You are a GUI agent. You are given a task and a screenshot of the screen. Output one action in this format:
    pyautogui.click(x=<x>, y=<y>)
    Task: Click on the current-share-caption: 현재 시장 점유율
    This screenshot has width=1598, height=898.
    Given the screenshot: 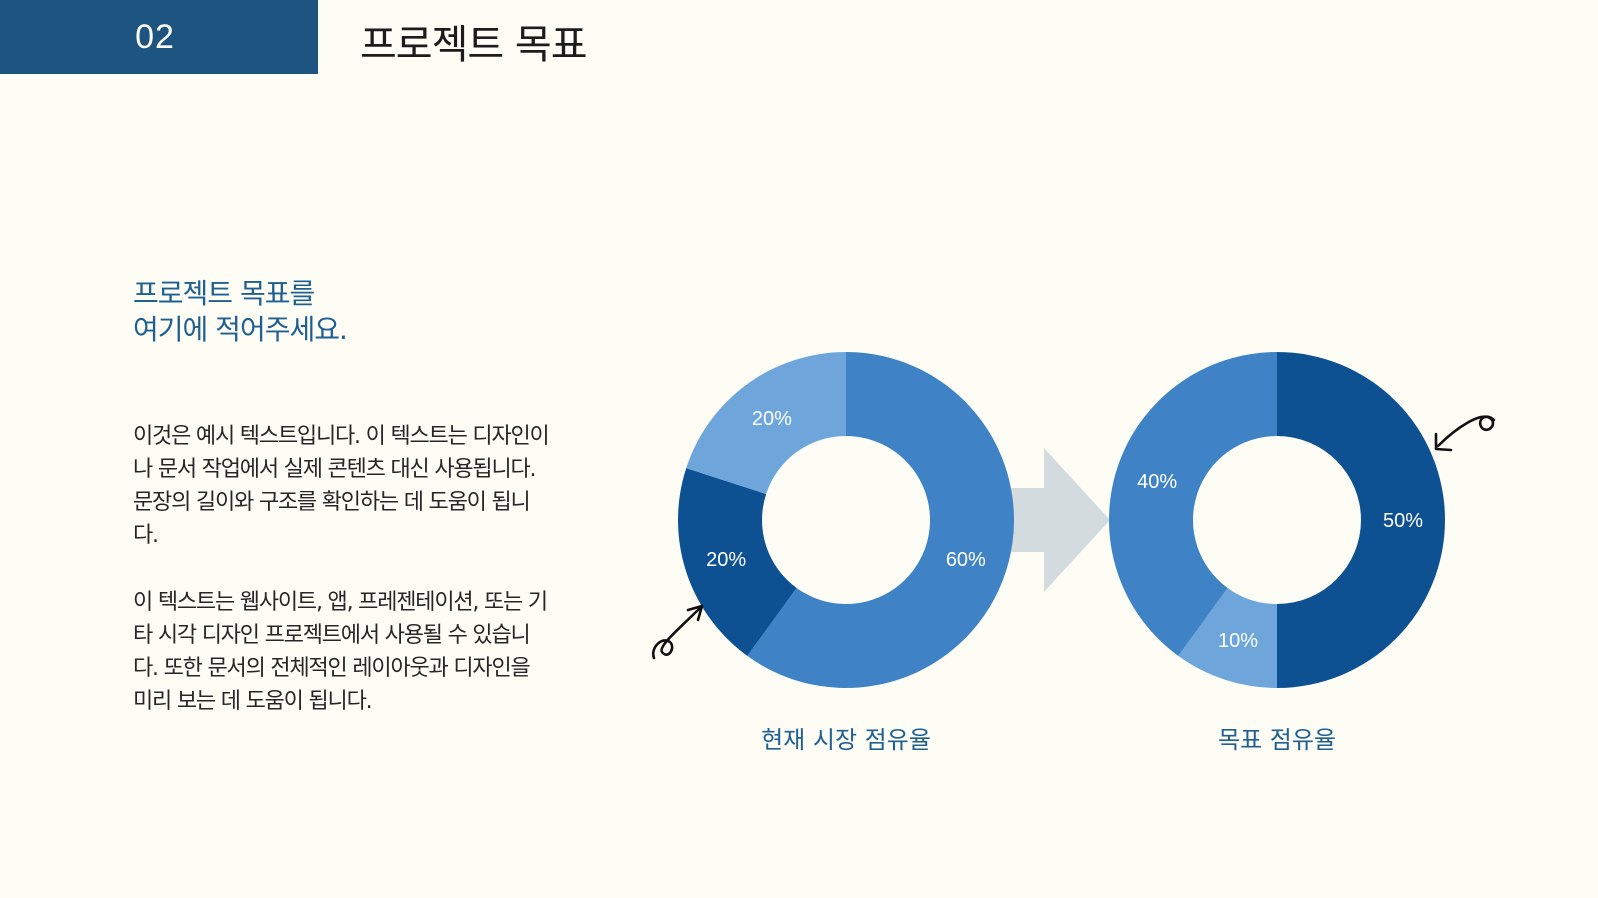 What is the action you would take?
    pyautogui.click(x=846, y=740)
    